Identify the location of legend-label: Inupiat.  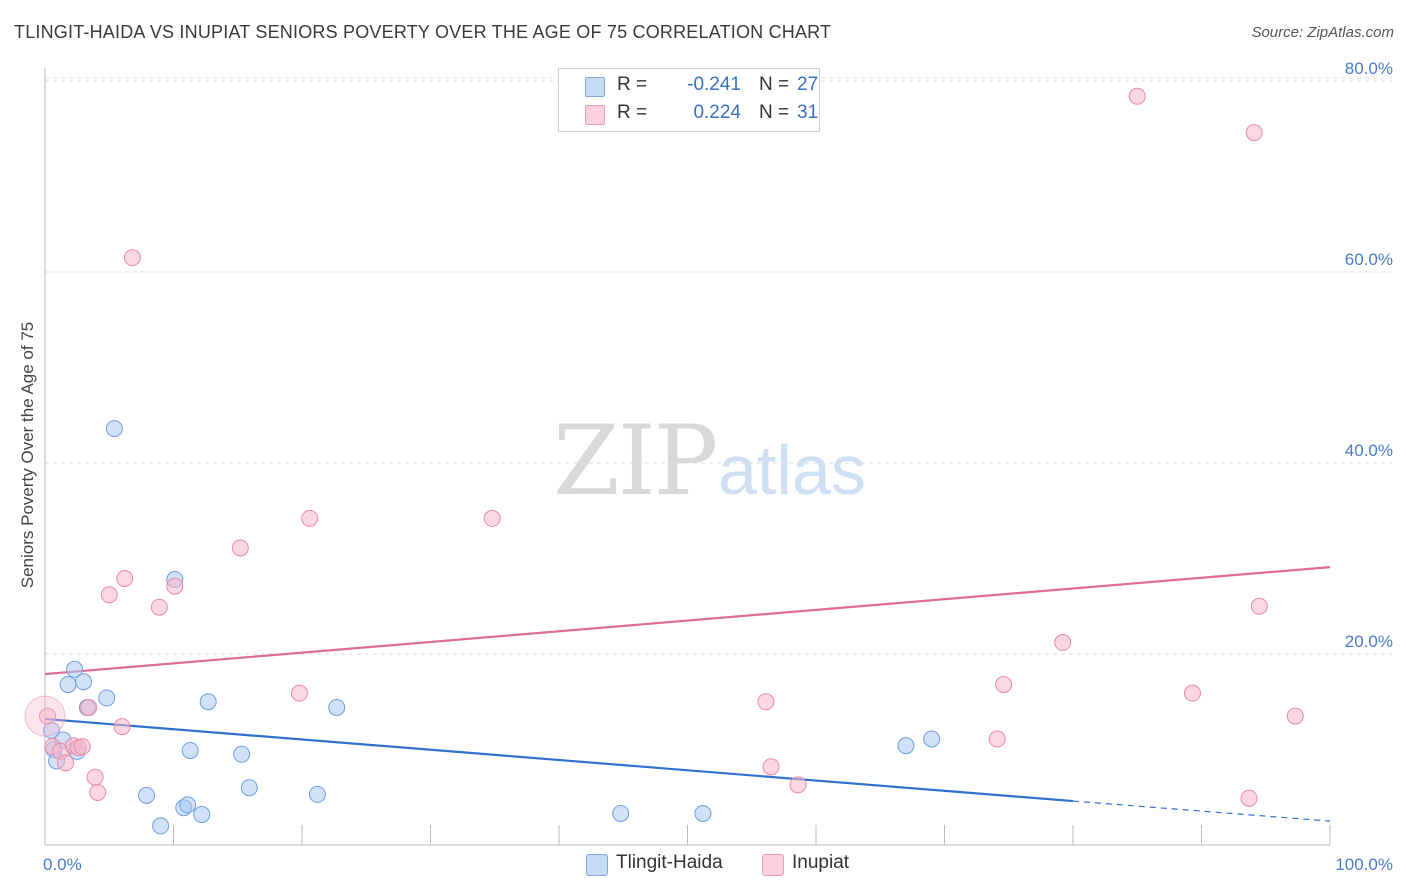
(821, 862).